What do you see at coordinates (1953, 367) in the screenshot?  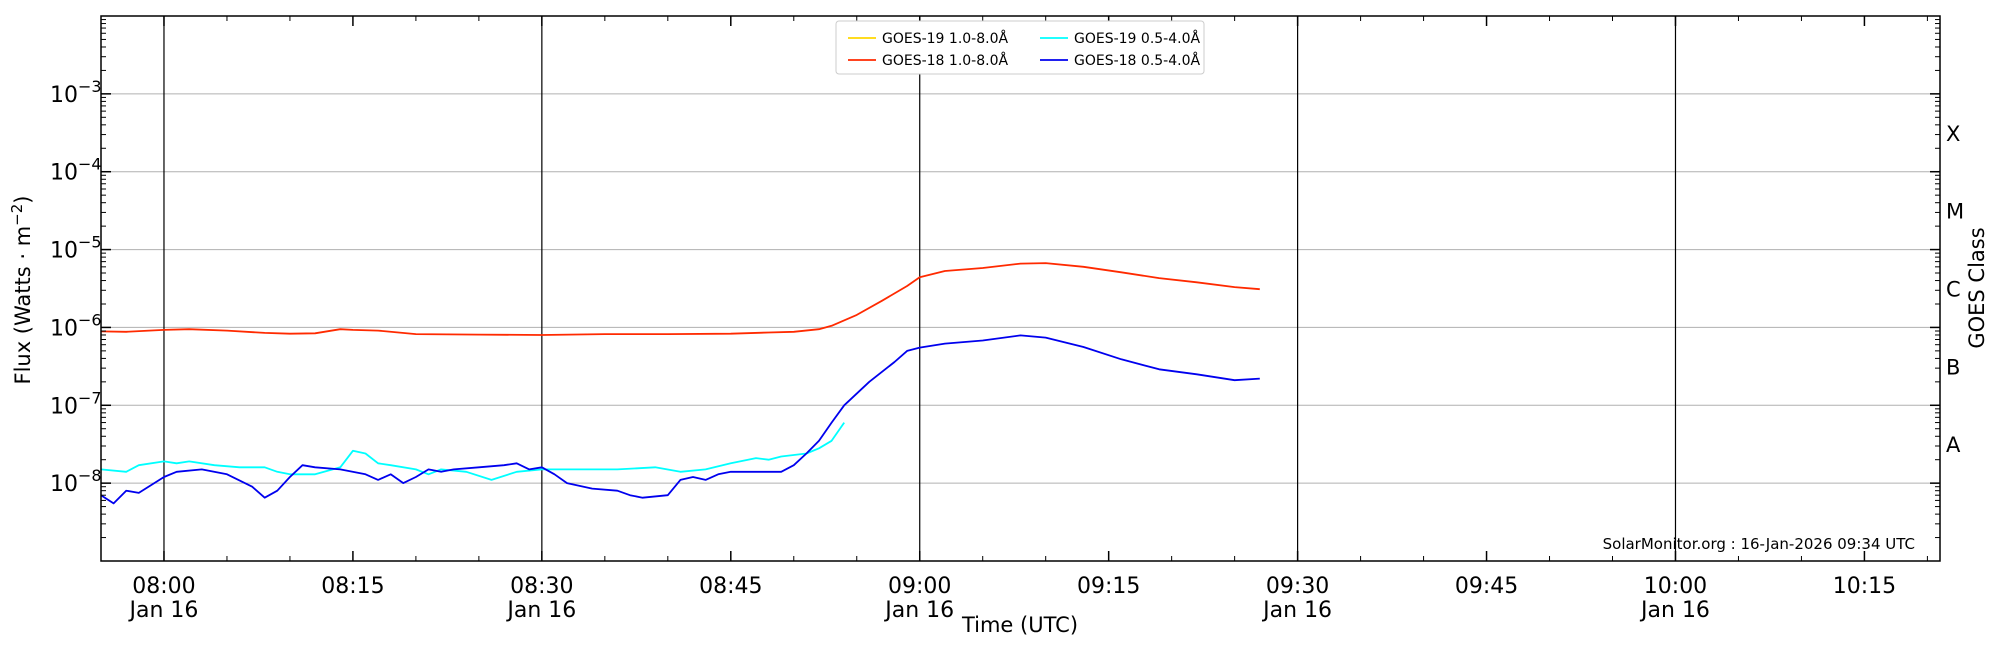 I see `goes-class-label-b: B` at bounding box center [1953, 367].